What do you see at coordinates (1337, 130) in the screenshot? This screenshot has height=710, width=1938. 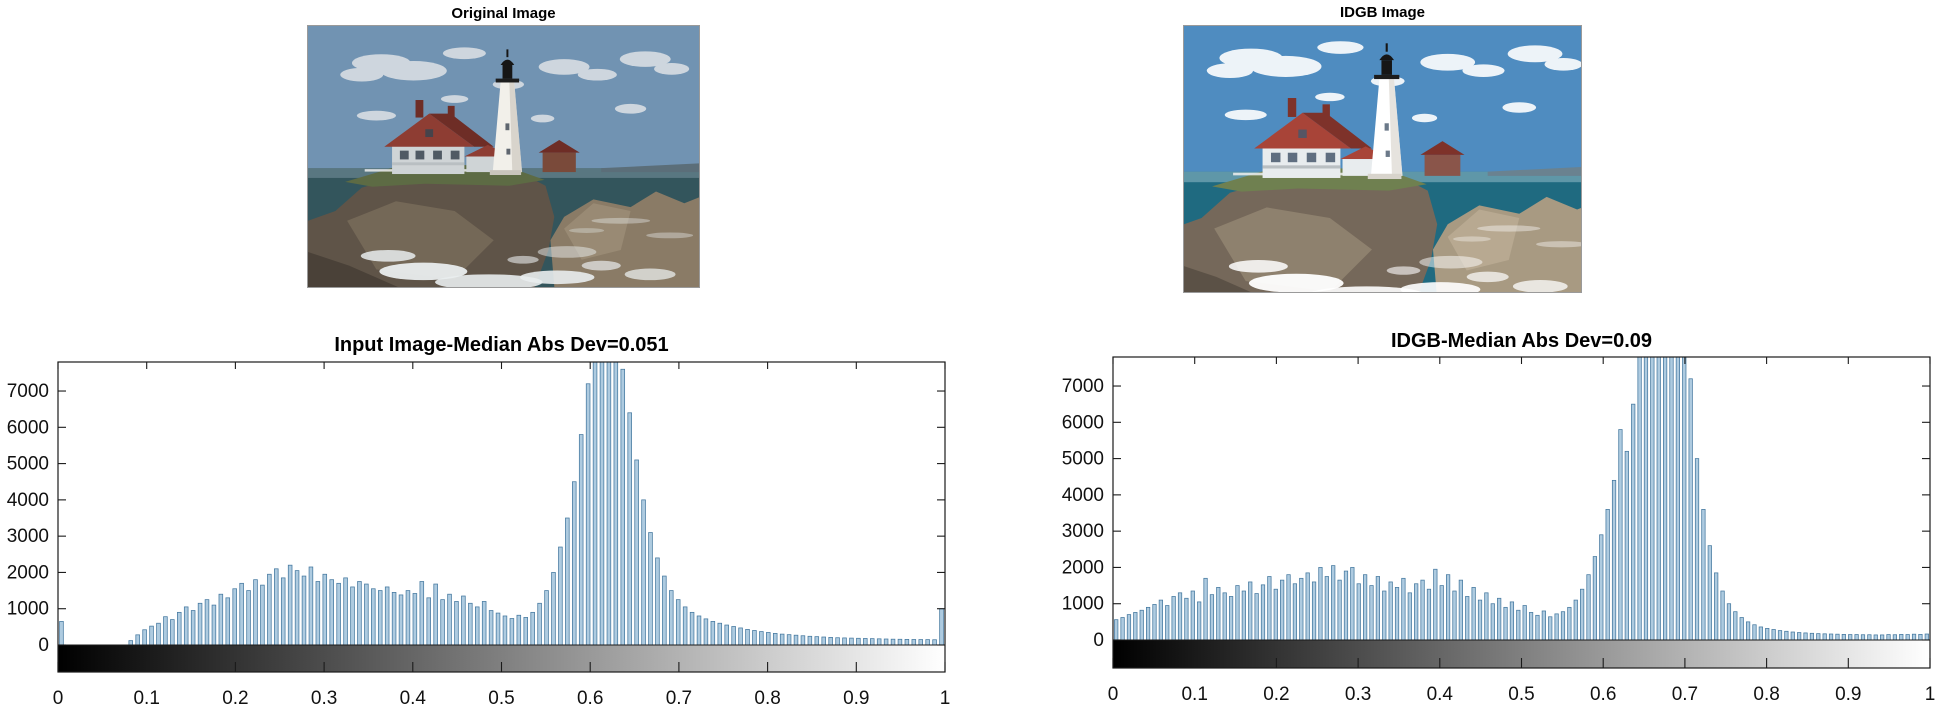 I see `house-roof-hip` at bounding box center [1337, 130].